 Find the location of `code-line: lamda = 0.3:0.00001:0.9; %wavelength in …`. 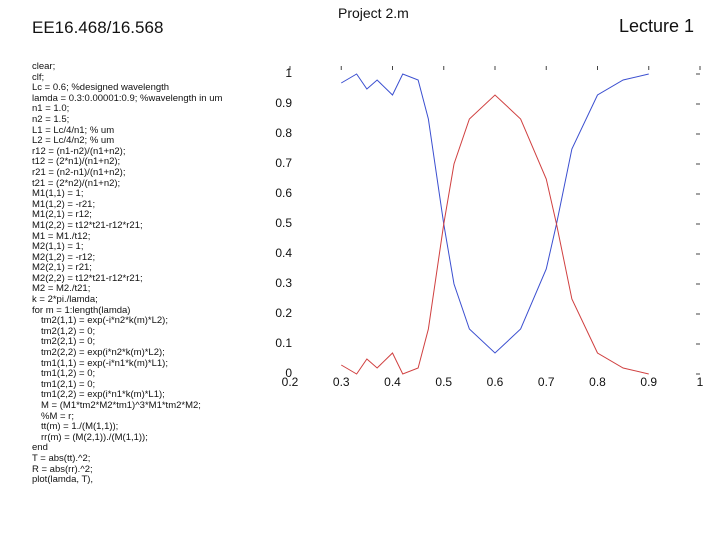

code-line: lamda = 0.3:0.00001:0.9; %wavelength in … is located at coordinates (127, 98).